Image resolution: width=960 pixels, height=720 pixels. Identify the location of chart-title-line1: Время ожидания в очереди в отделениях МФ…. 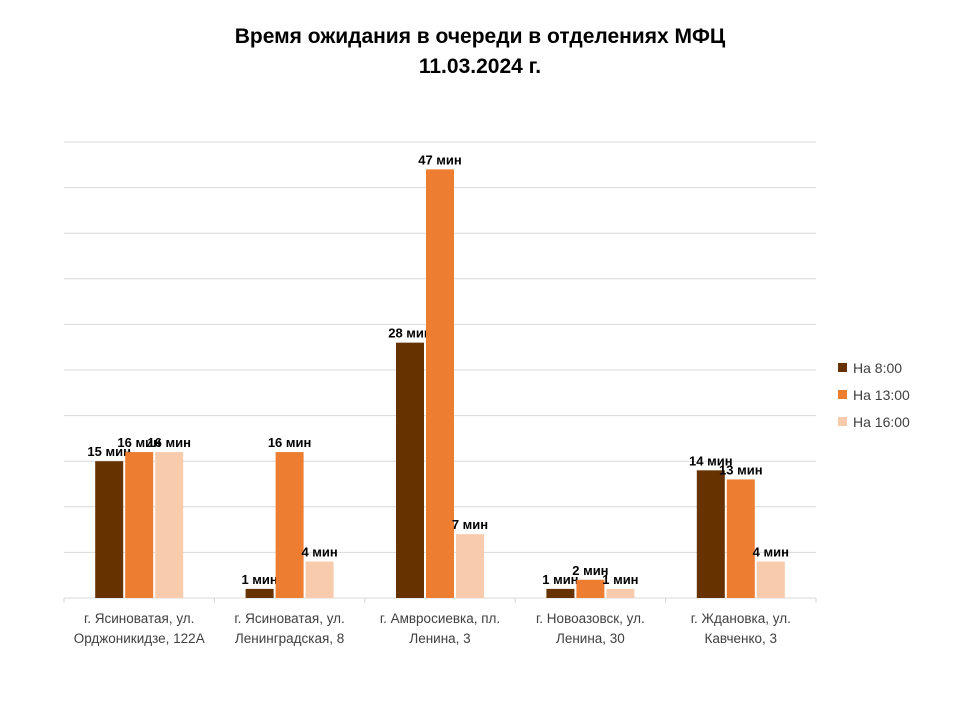
(480, 36).